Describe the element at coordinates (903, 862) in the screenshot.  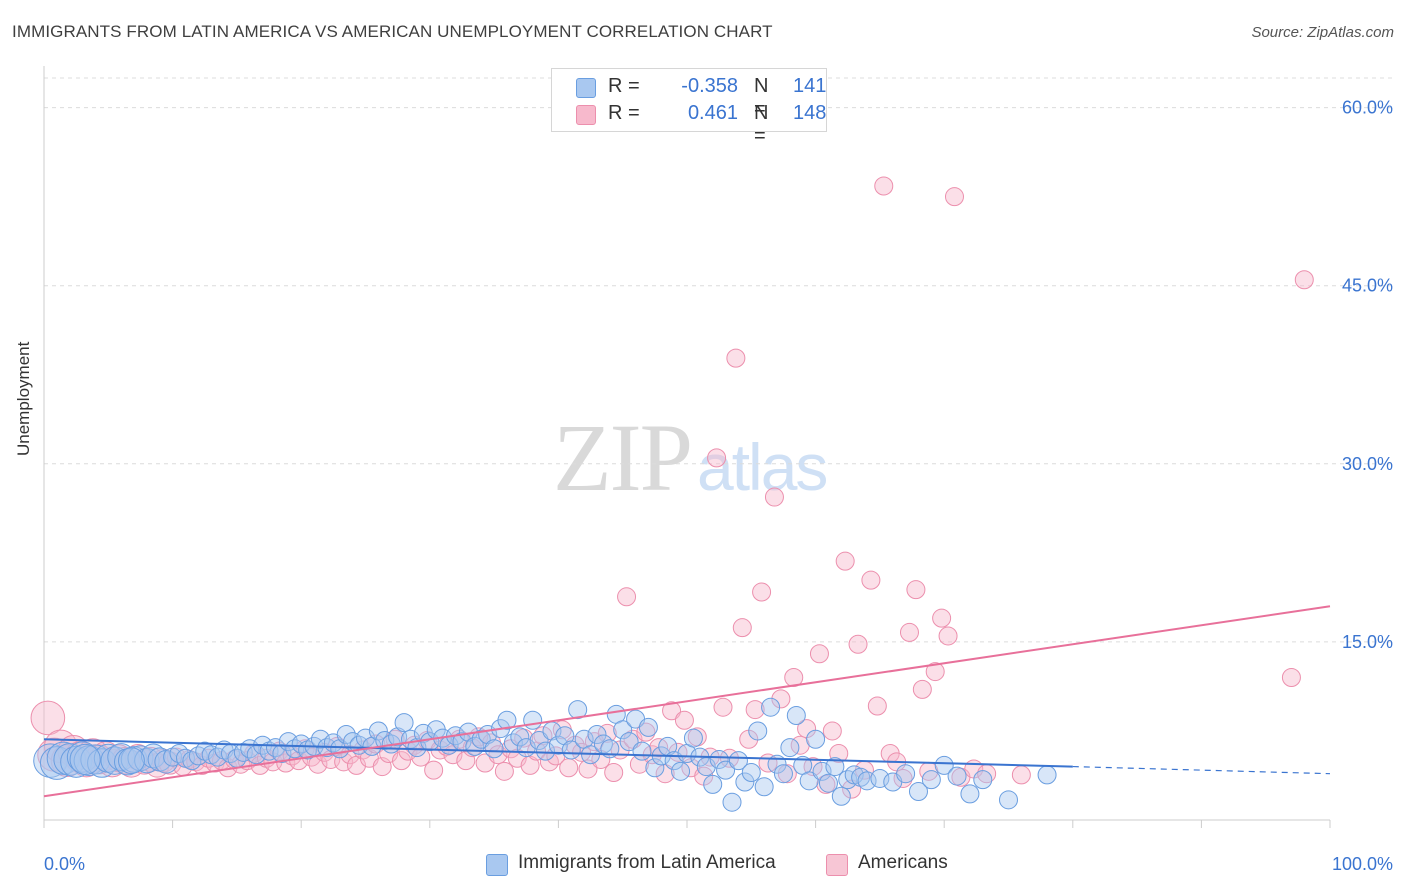
I see `legend-label: Americans` at that location.